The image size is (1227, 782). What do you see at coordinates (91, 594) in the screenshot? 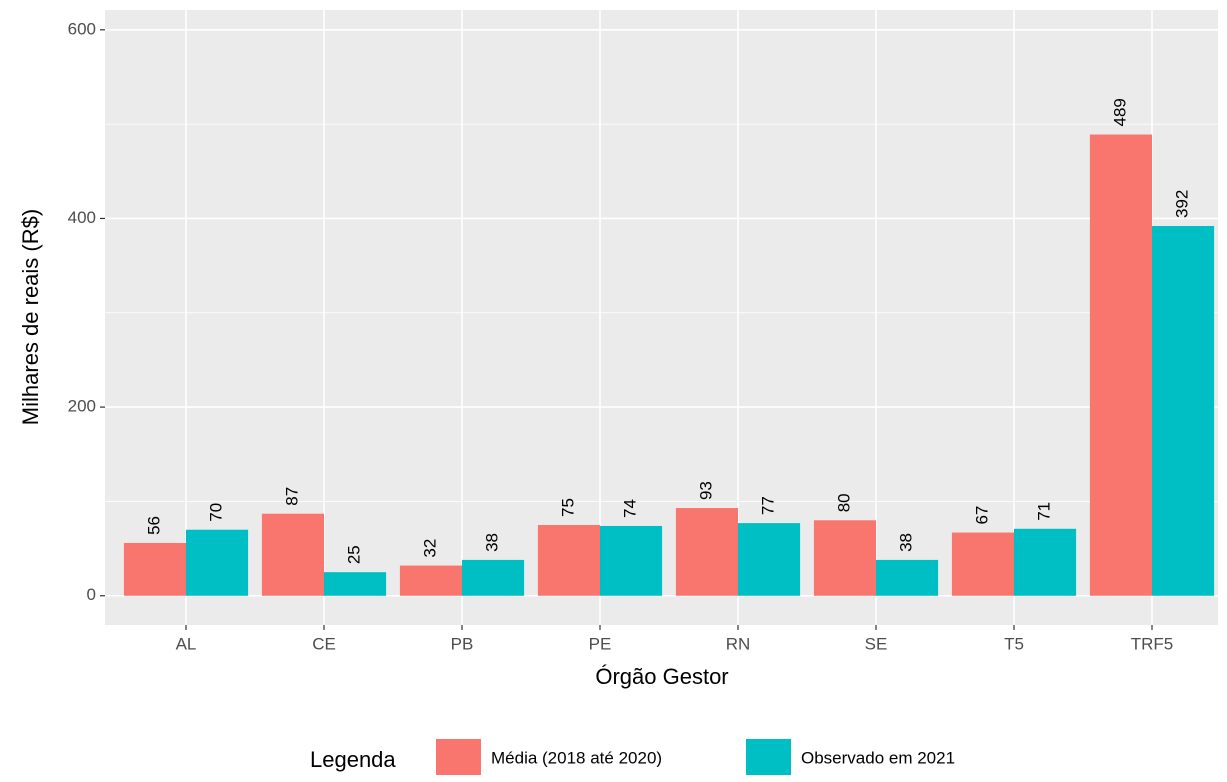
I see `y-tick-label: 0` at bounding box center [91, 594].